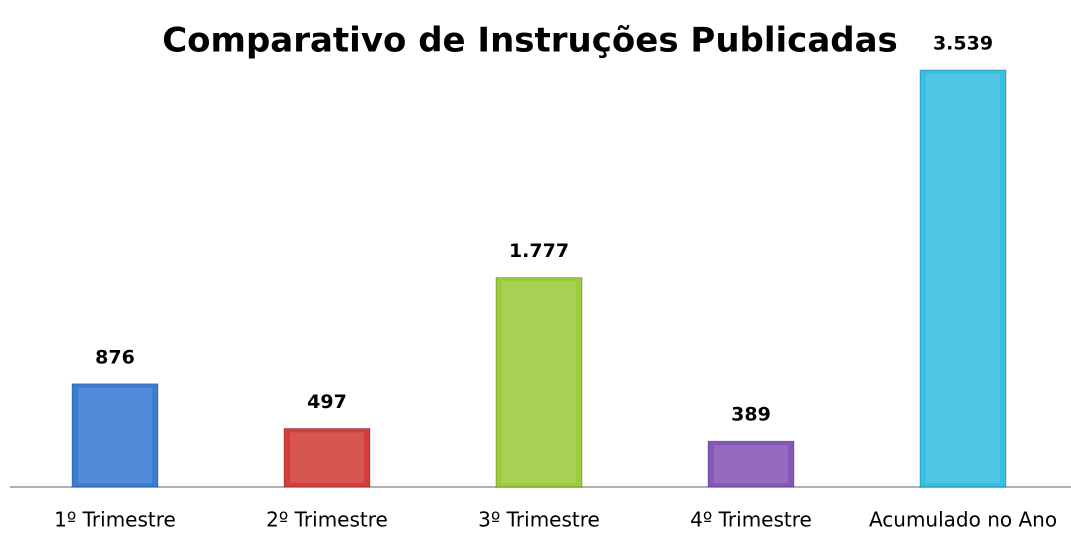 This screenshot has width=1071, height=533. I want to click on x-tick-label: 1º Trimestre, so click(115, 520).